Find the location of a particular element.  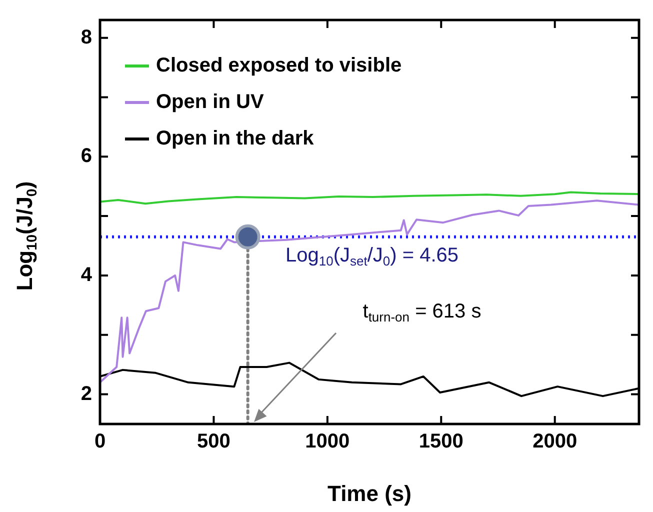

x-tick-label: 500 is located at coordinates (213, 441).